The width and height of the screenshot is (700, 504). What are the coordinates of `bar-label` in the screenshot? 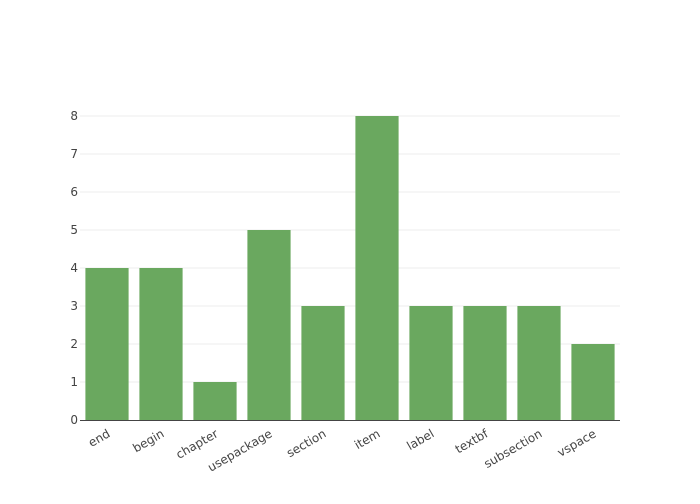 It's located at (431, 363).